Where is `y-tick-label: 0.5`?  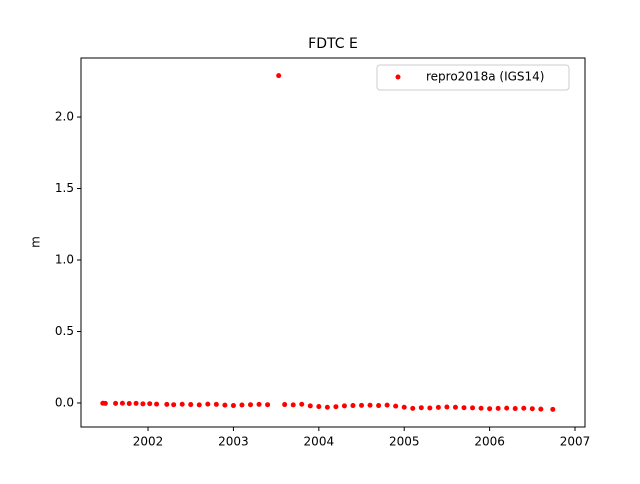
y-tick-label: 0.5 is located at coordinates (64, 331).